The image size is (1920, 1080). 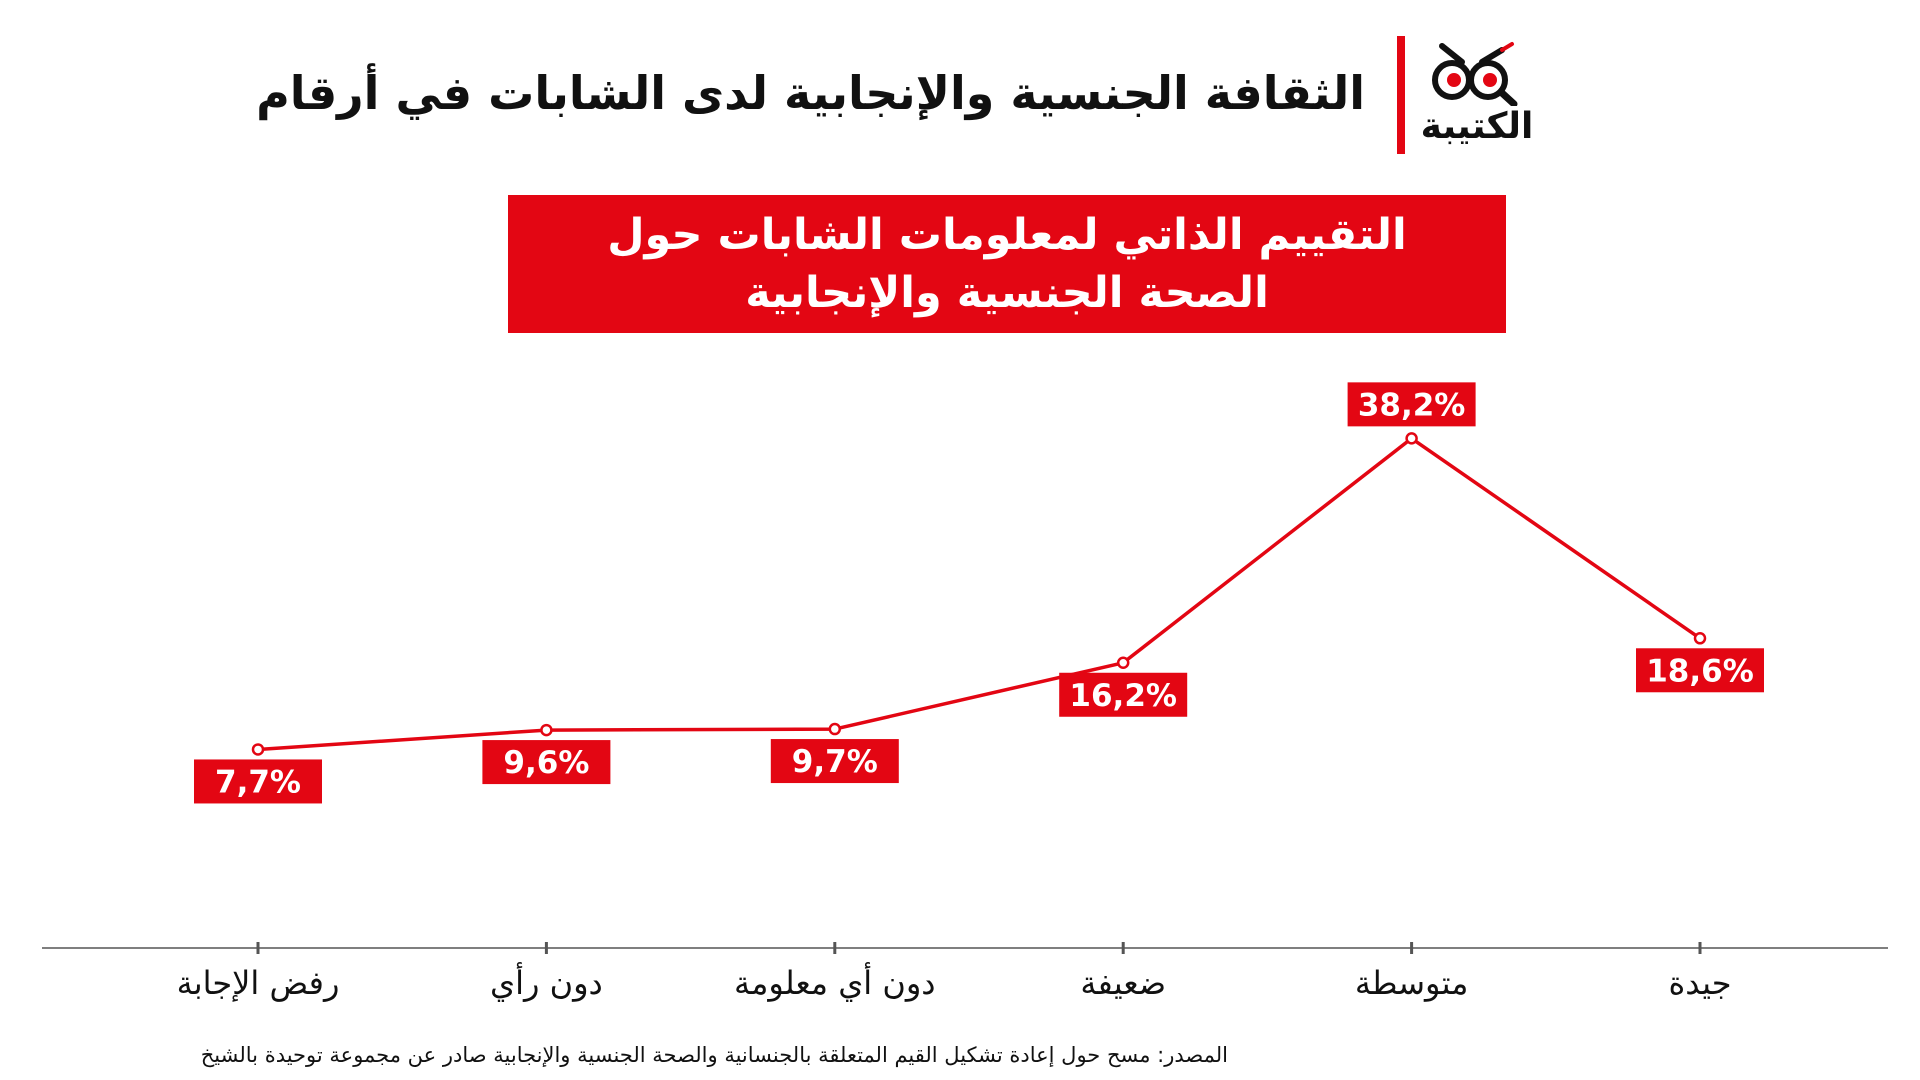 I want to click on x-tick-label: جيدة, so click(x=1700, y=983).